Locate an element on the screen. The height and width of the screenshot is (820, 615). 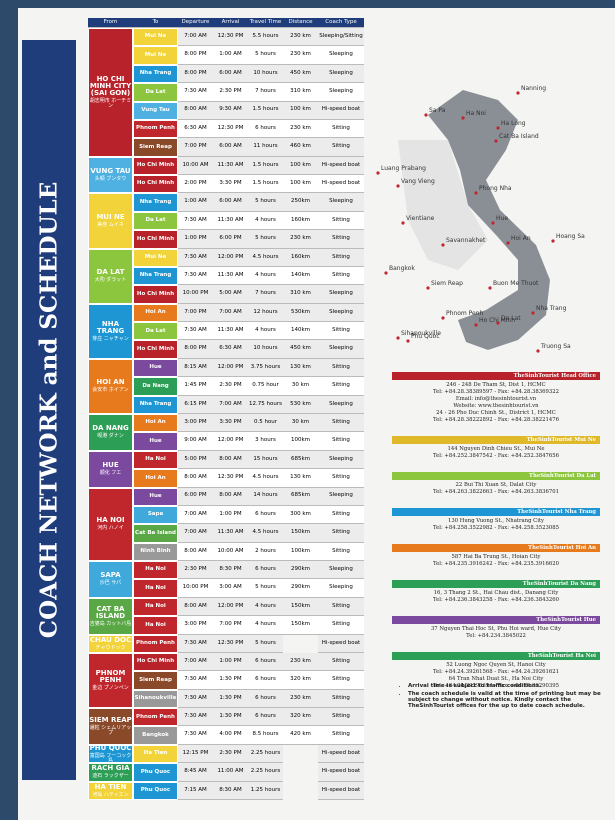
schedule-cell: 2:00 PM is located at coordinates (195, 184).